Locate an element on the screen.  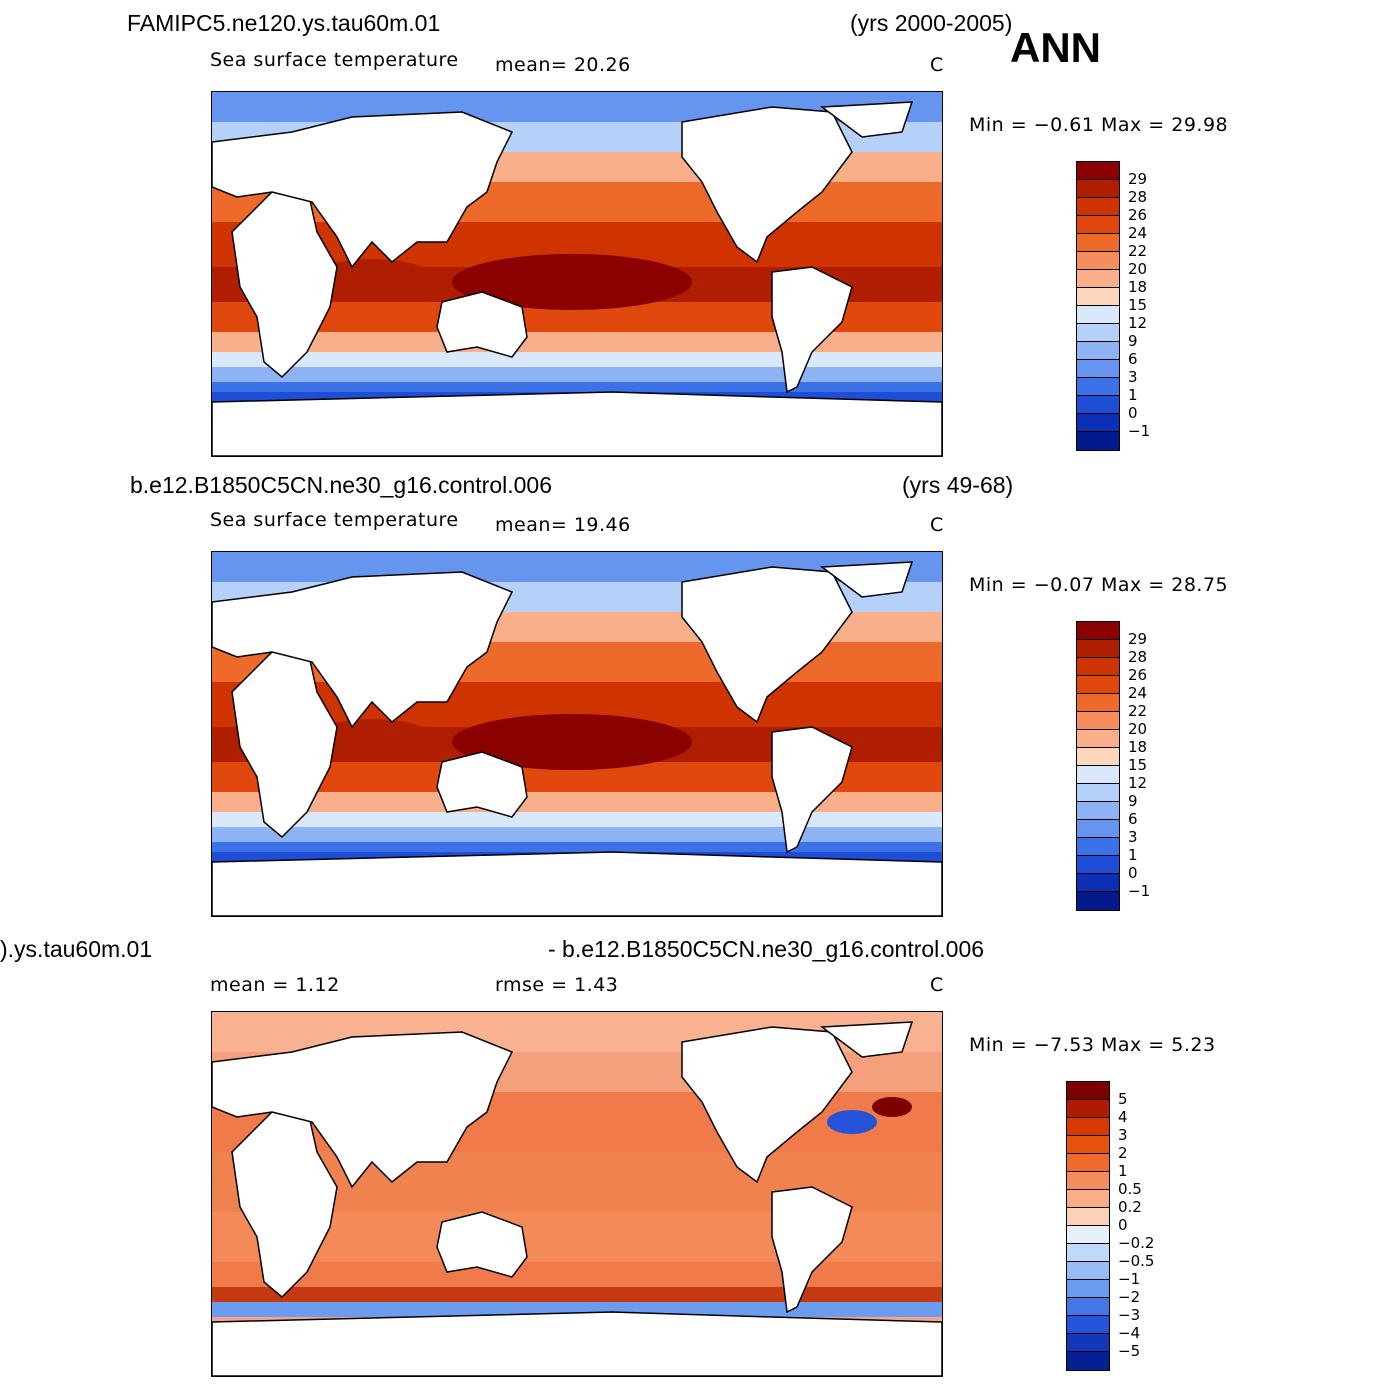
mean-stat: mean= 20.26 is located at coordinates (563, 65).